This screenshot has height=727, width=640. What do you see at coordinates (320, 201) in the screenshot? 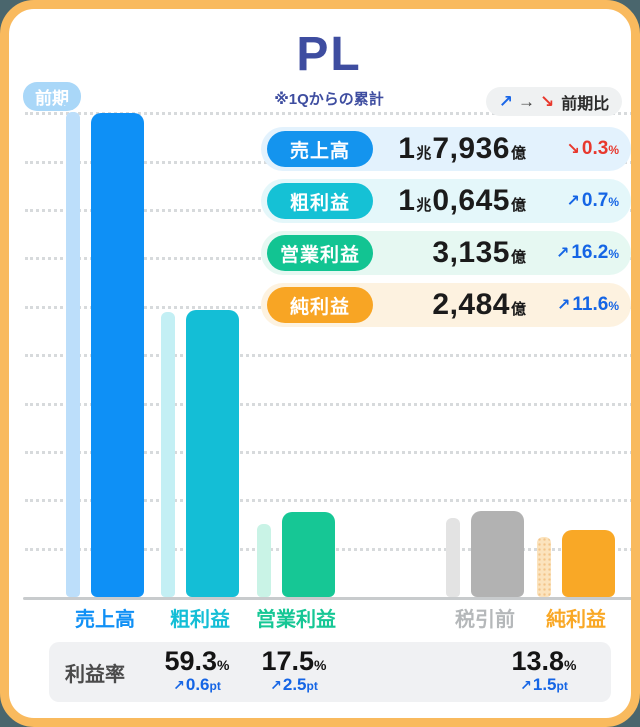
I see `stat-pill-gross-profit: 粗利益` at bounding box center [320, 201].